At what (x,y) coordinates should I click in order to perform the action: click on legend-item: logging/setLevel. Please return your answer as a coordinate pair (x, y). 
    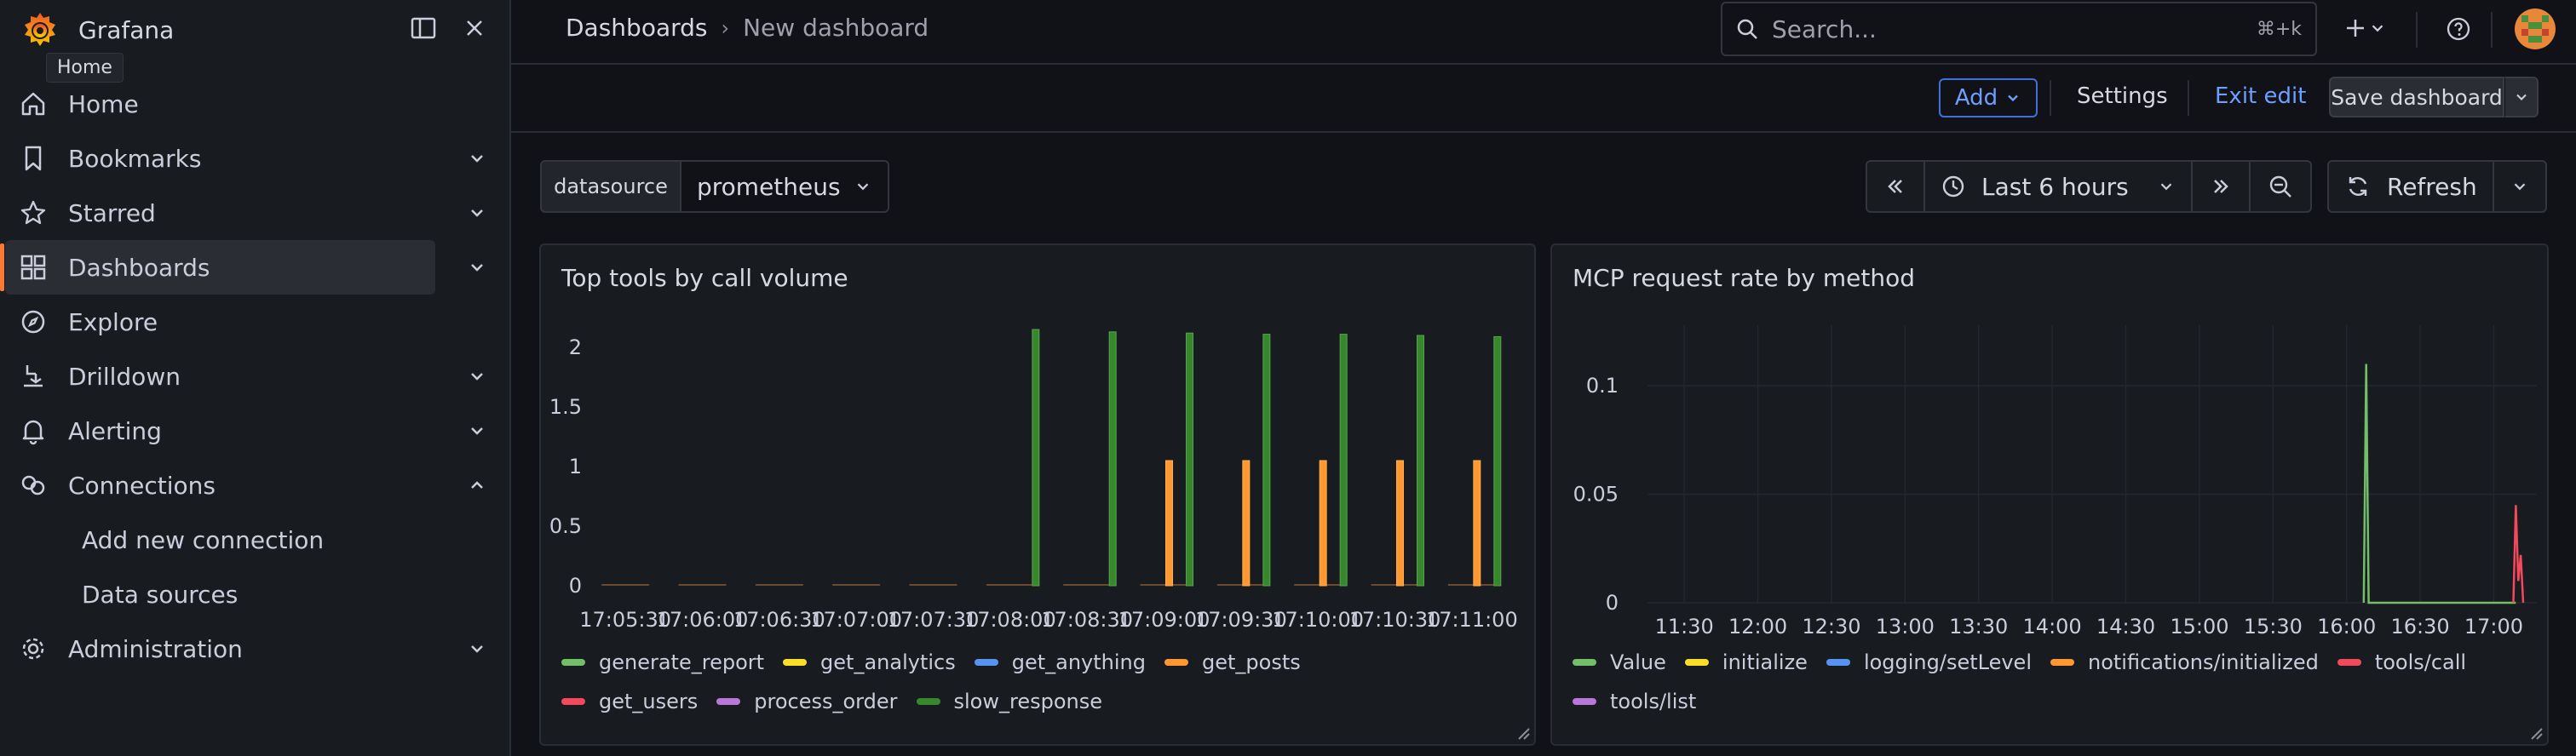
    Looking at the image, I should click on (1929, 662).